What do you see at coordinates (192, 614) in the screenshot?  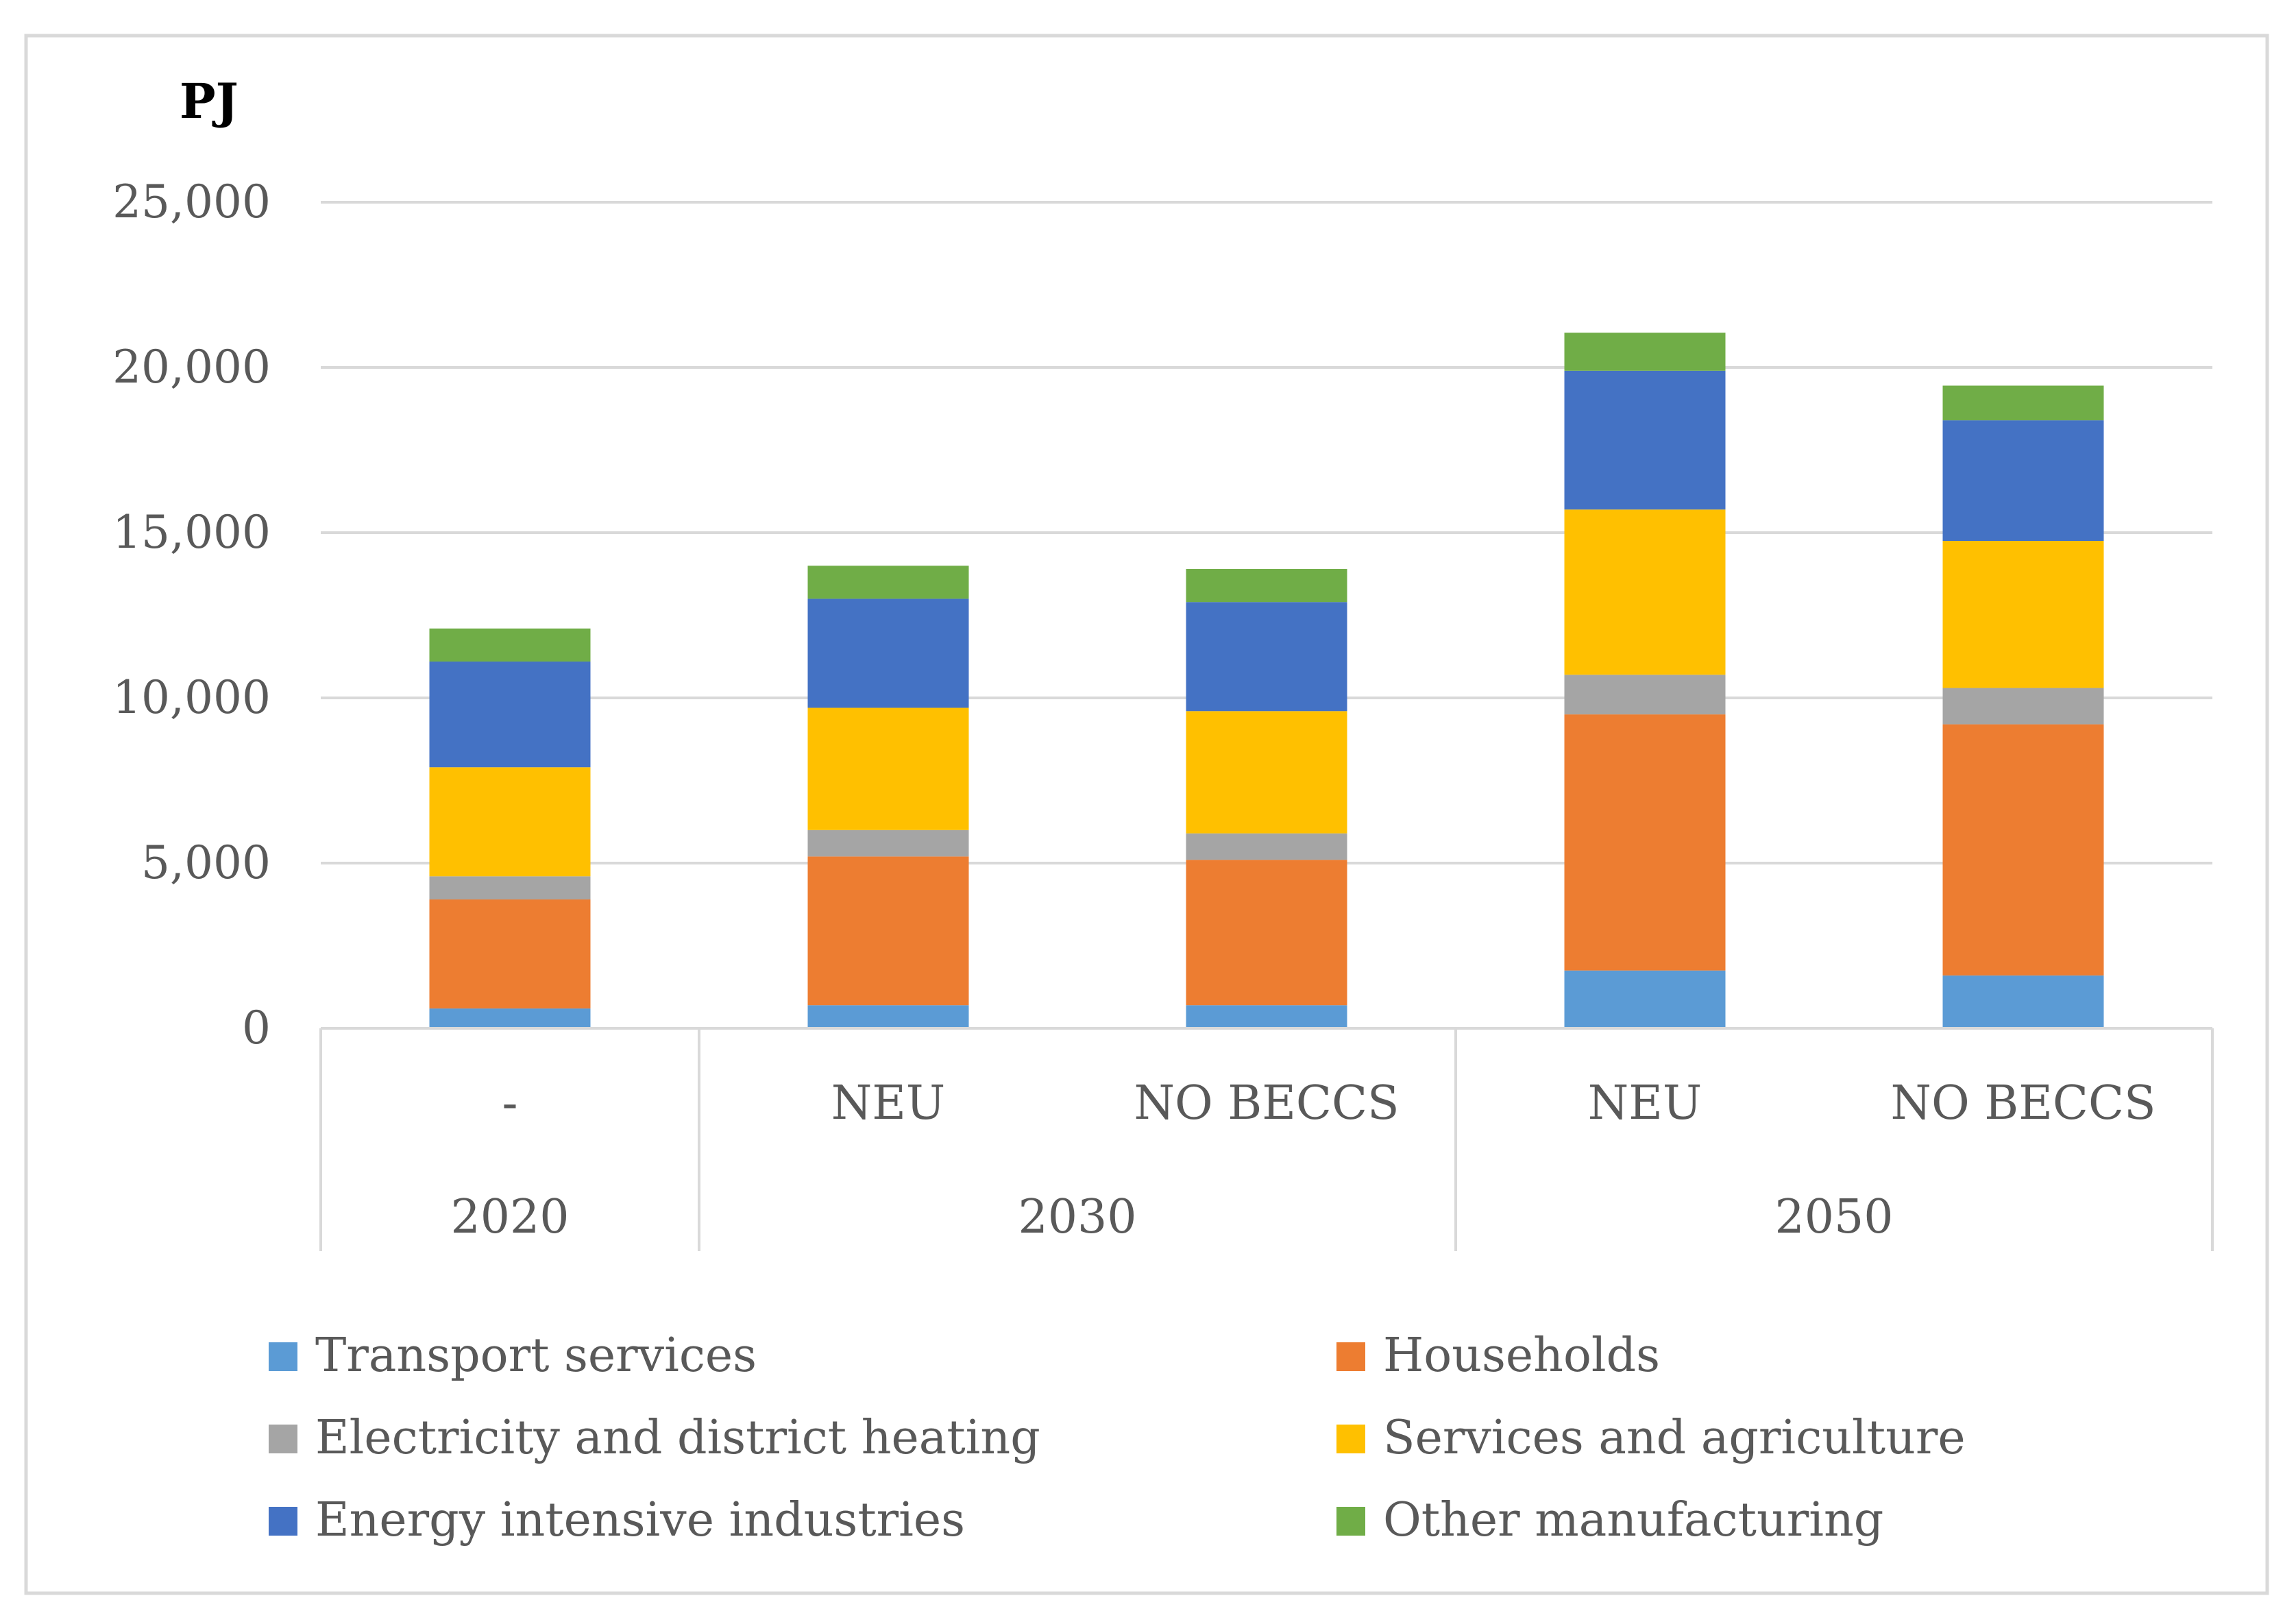 I see `y-axis-ticks: 0 5,000 10,000 15,000 20,000 25,000` at bounding box center [192, 614].